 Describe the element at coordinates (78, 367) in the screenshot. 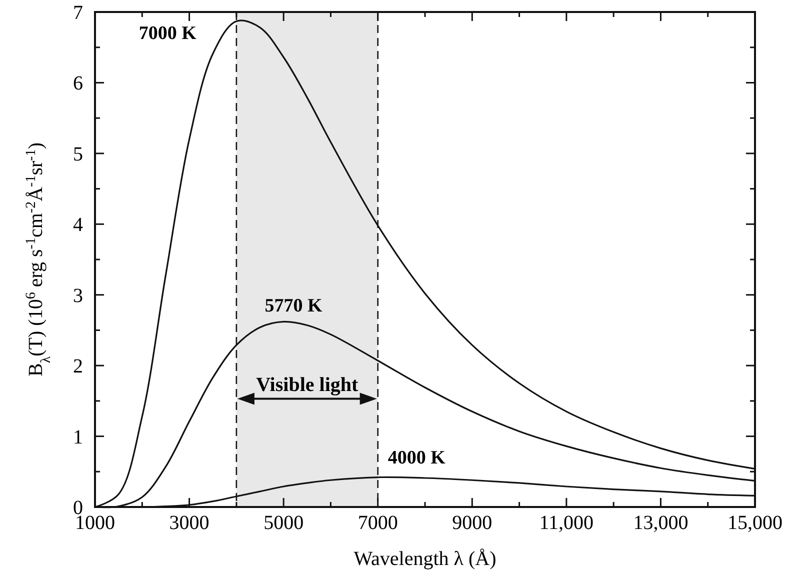

I see `y-tick-label: 2` at that location.